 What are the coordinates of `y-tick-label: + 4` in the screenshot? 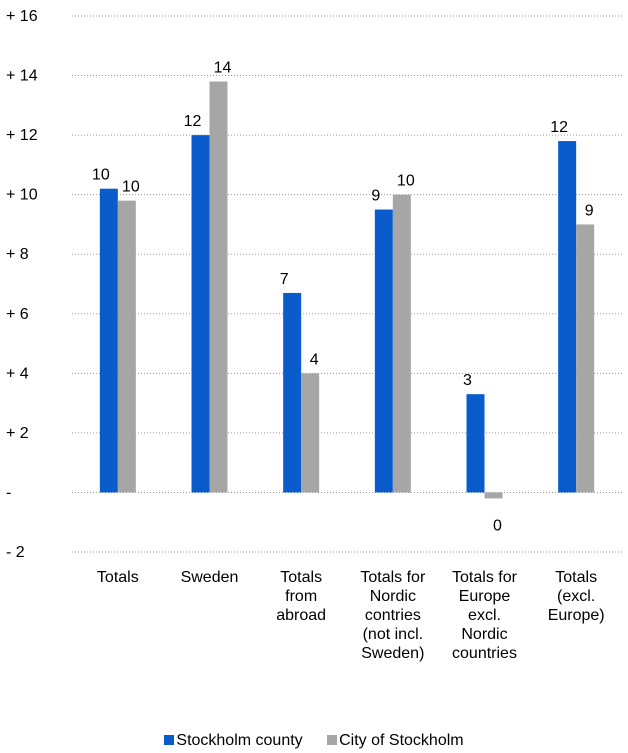 It's located at (17, 373).